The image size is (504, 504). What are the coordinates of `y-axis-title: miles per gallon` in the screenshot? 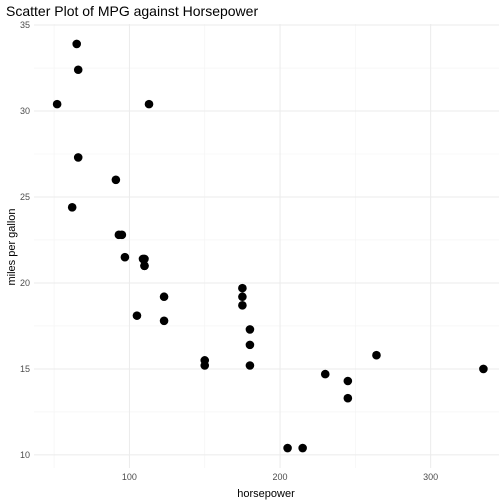 It's located at (12, 246).